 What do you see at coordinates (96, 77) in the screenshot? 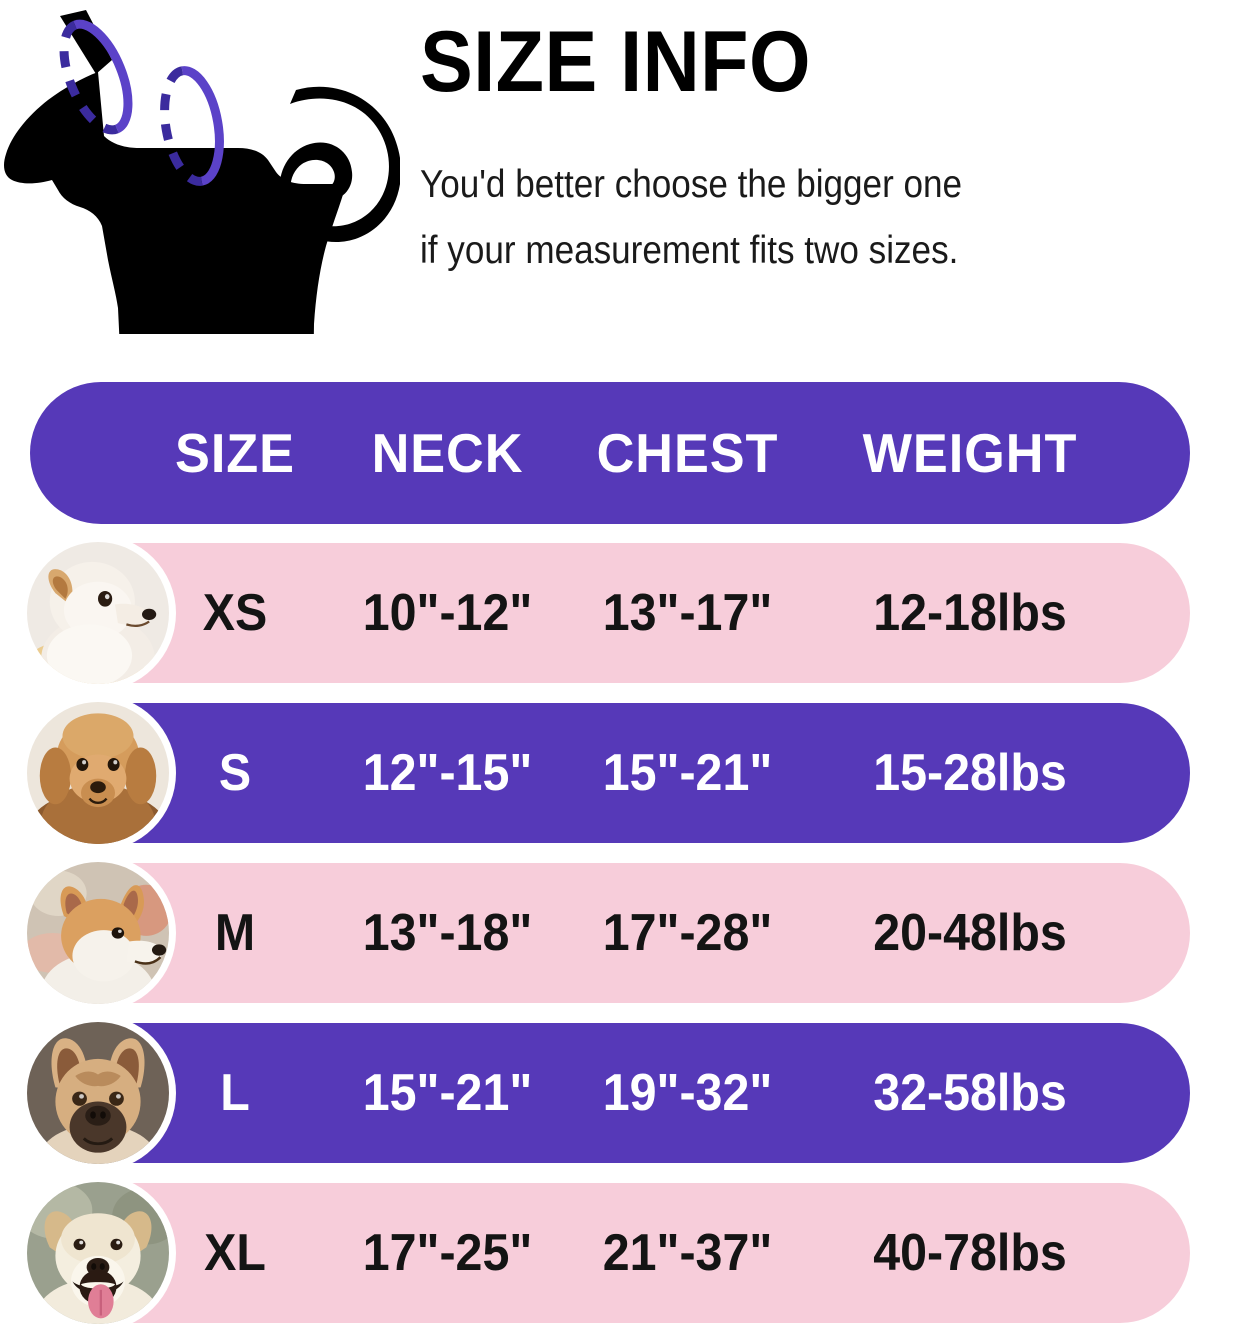
I see `neck-measurement-ring` at bounding box center [96, 77].